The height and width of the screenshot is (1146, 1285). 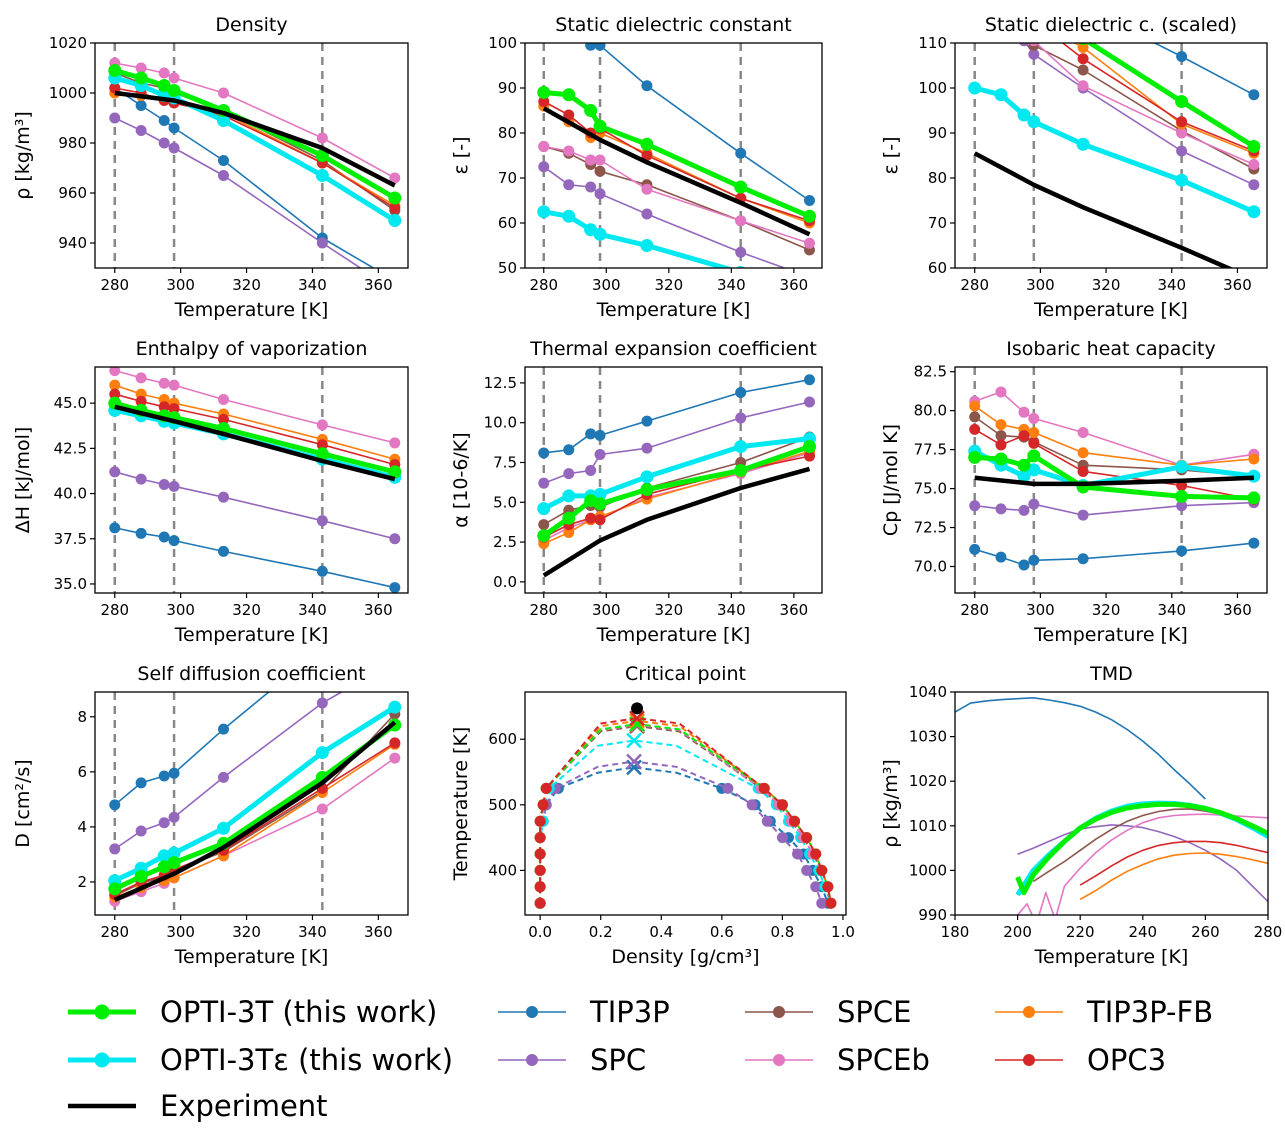 What do you see at coordinates (505, 502) in the screenshot?
I see `y-tick-label: 5.0` at bounding box center [505, 502].